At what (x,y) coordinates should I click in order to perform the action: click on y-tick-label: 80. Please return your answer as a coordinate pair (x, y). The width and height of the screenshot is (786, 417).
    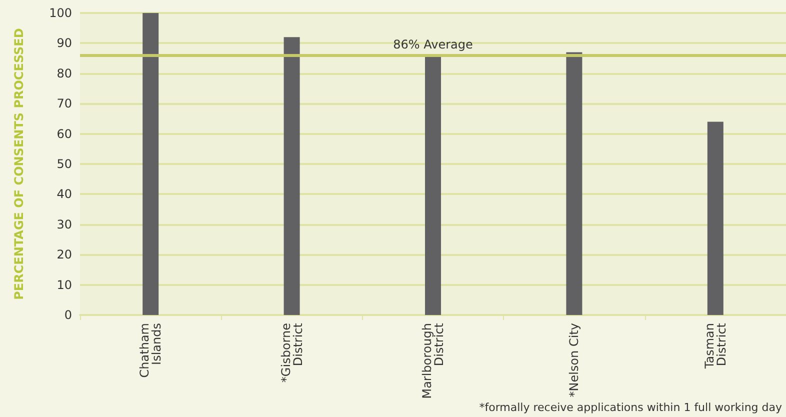
    Looking at the image, I should click on (64, 73).